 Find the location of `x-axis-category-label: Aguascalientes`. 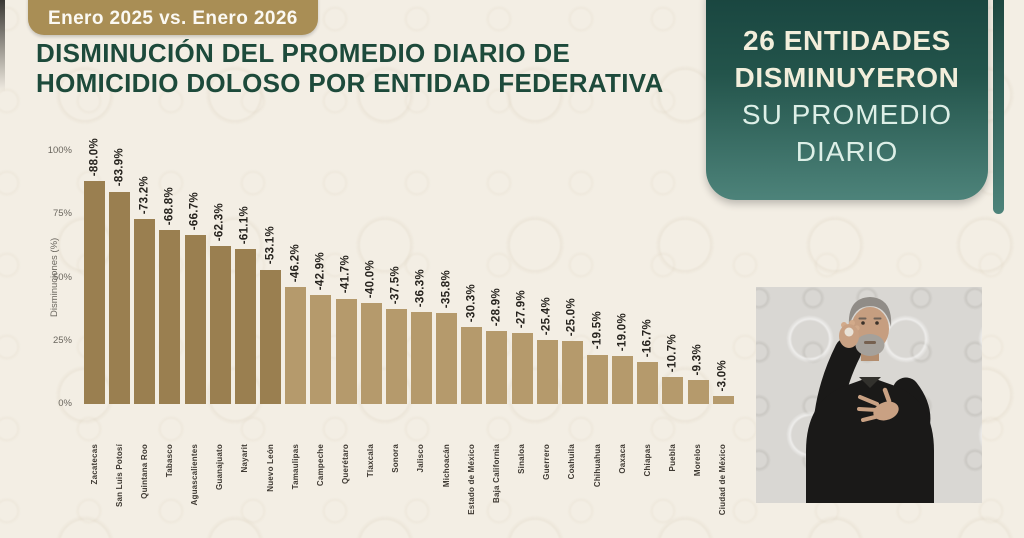

x-axis-category-label: Aguascalientes is located at coordinates (195, 475).